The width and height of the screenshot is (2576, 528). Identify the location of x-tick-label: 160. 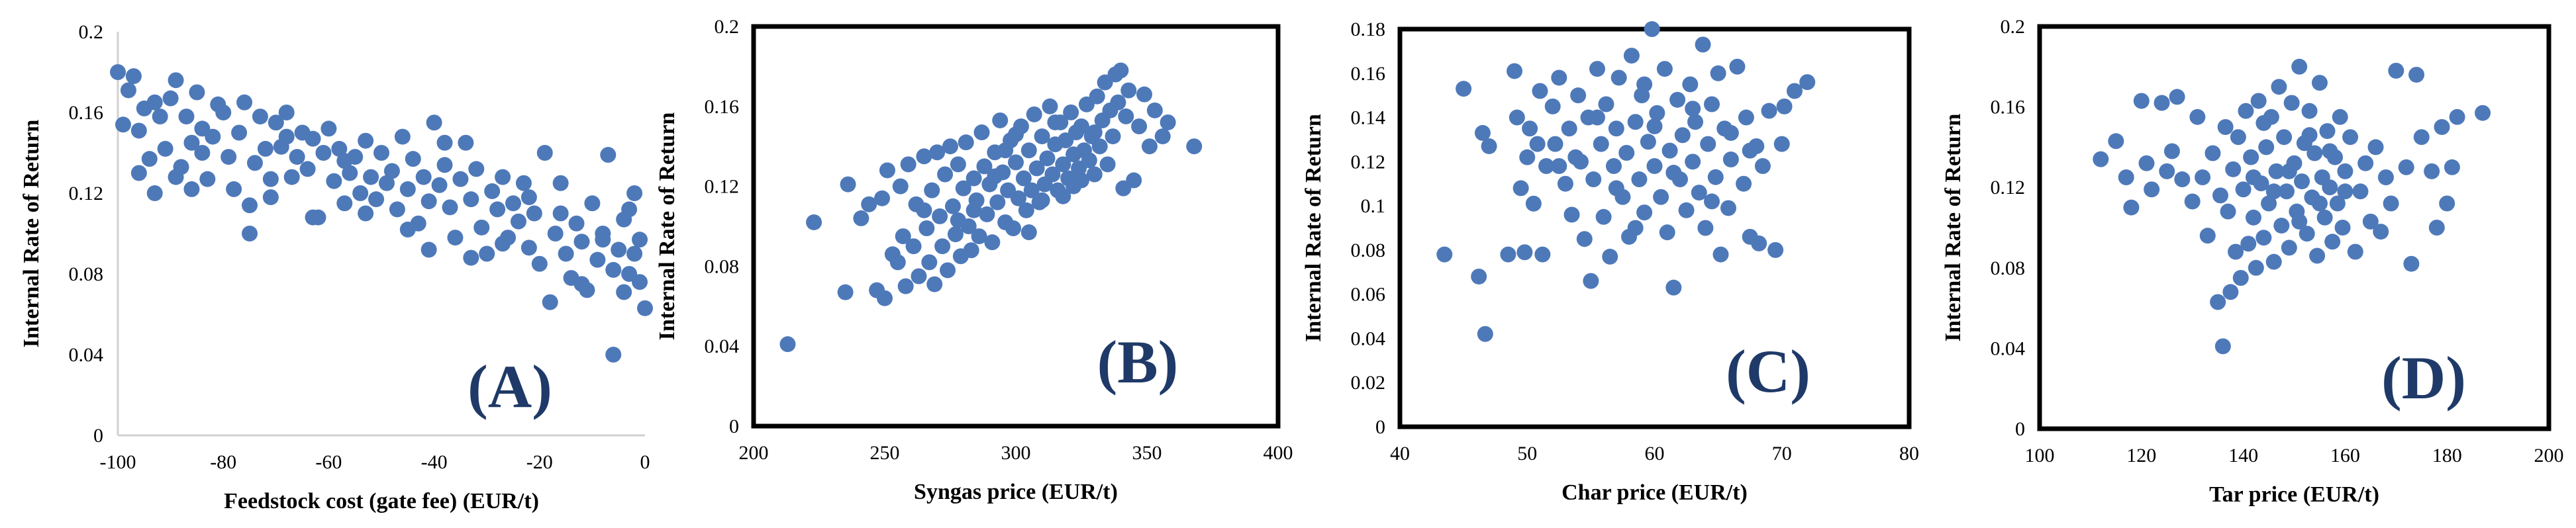
(2345, 455).